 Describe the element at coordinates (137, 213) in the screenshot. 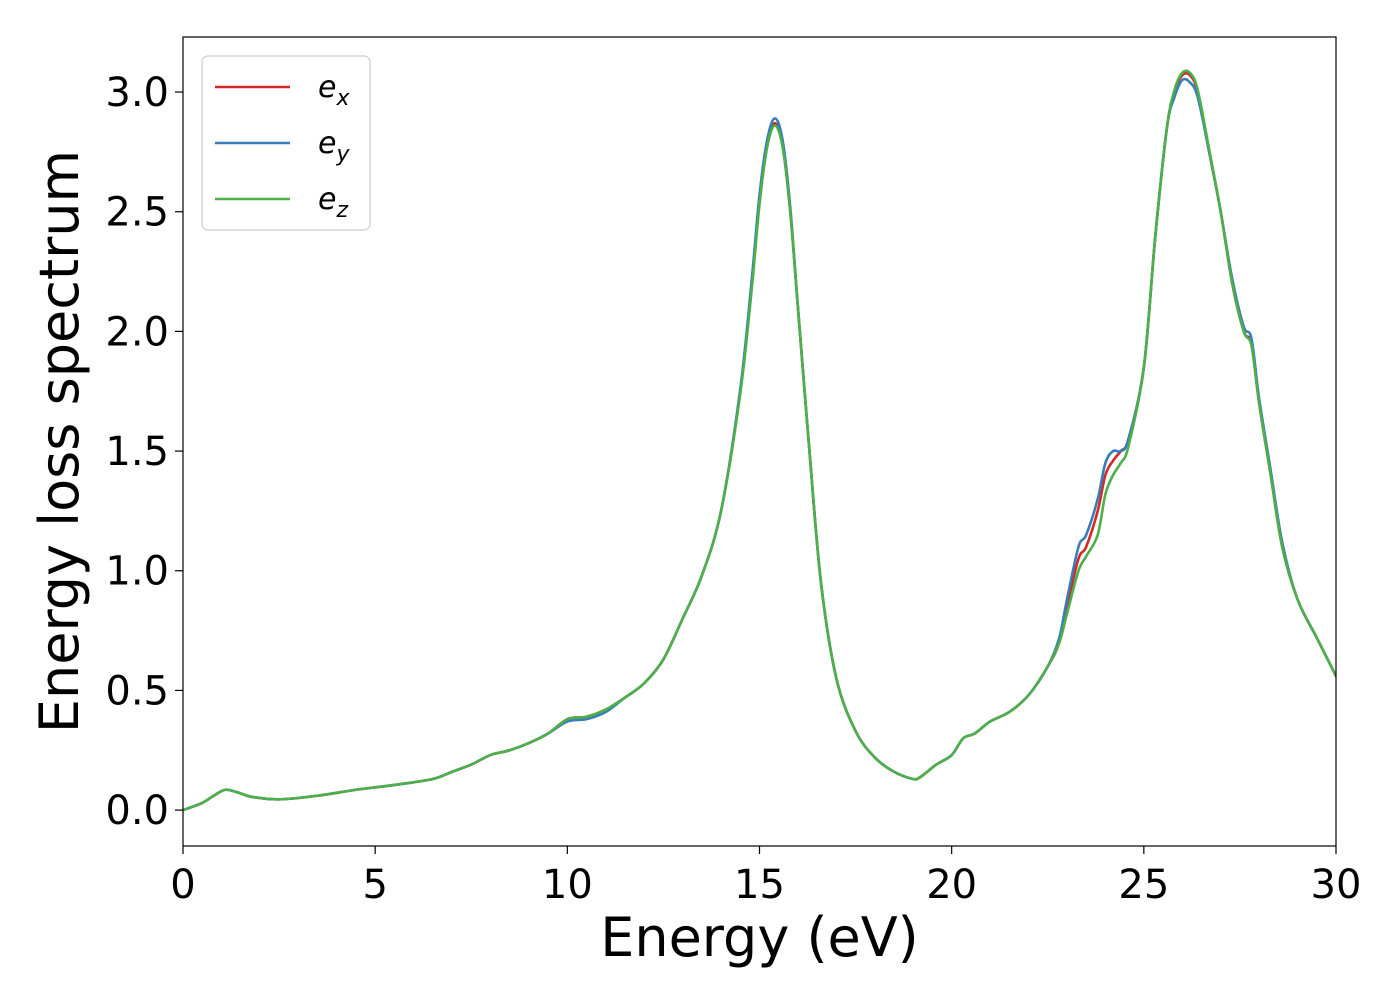

I see `y-tick-label: 2.5` at that location.